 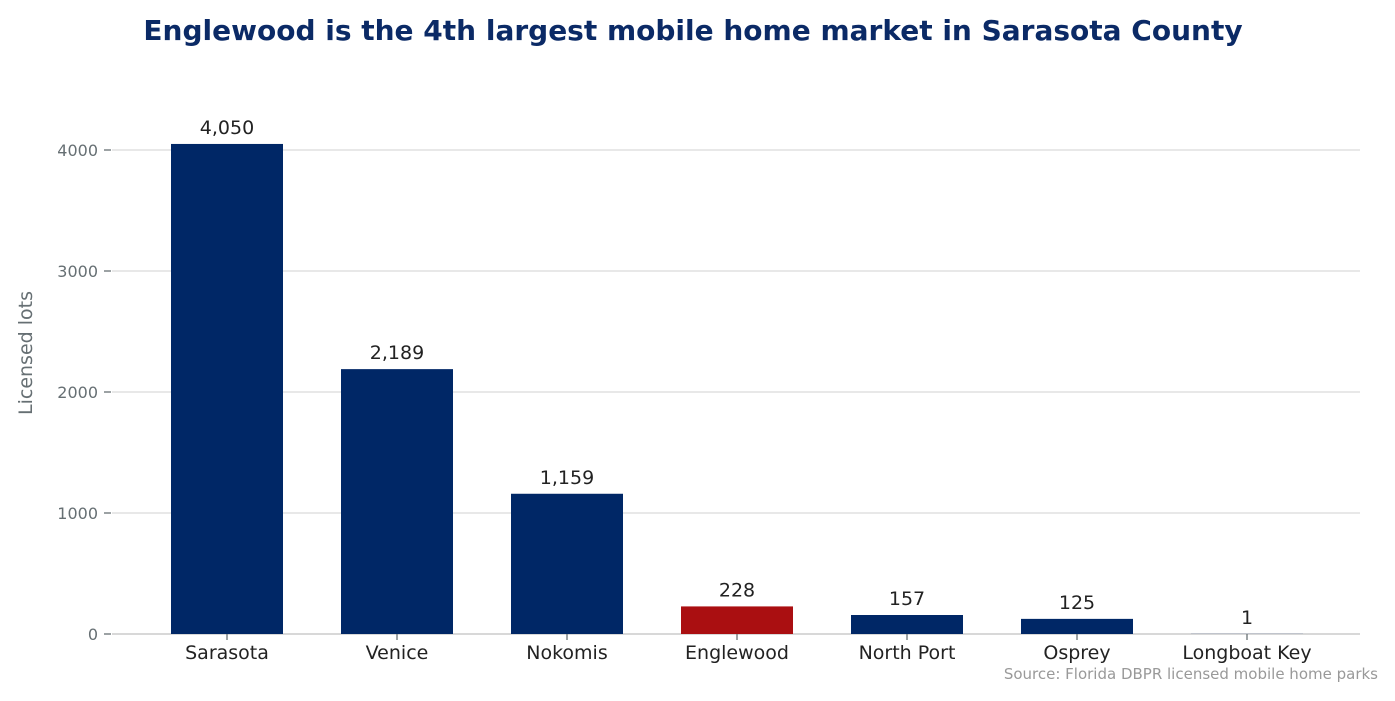 What do you see at coordinates (227, 653) in the screenshot?
I see `x-tick-label: Sarasota` at bounding box center [227, 653].